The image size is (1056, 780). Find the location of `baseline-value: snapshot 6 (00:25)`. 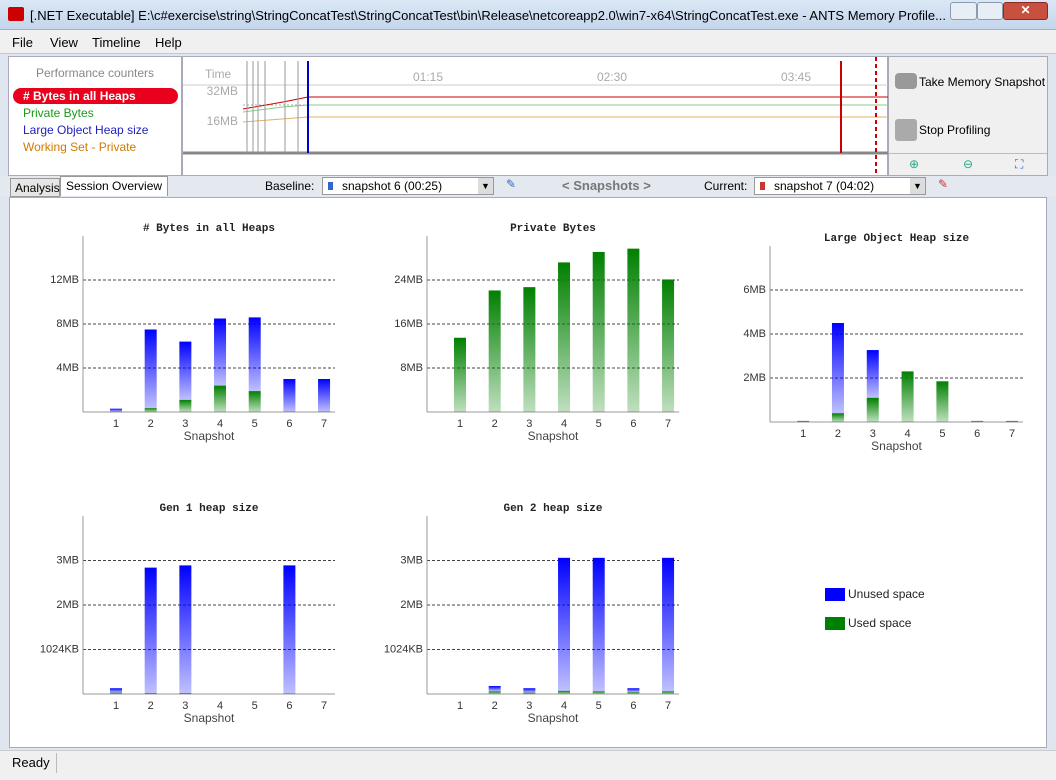

baseline-value: snapshot 6 (00:25) is located at coordinates (392, 186).